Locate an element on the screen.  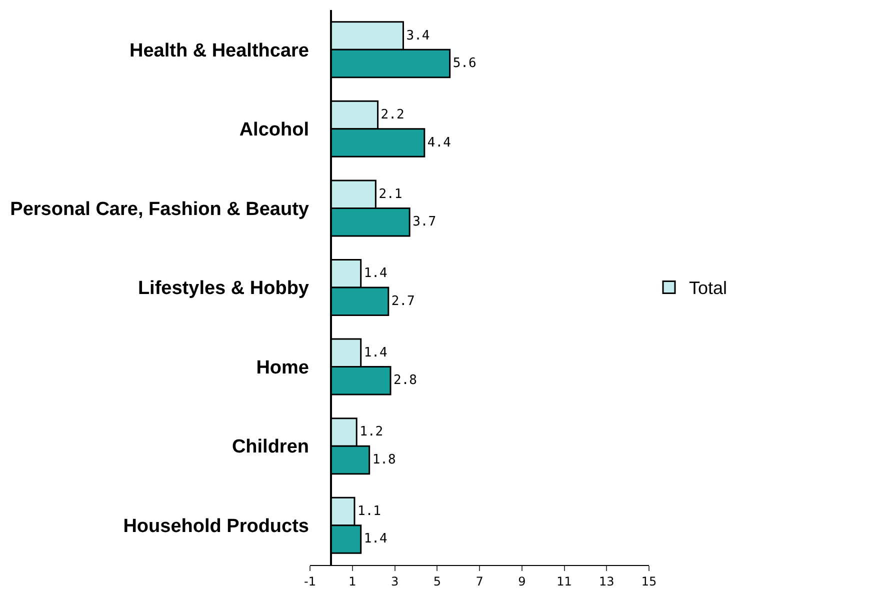
x-tick-label: 13 is located at coordinates (606, 581).